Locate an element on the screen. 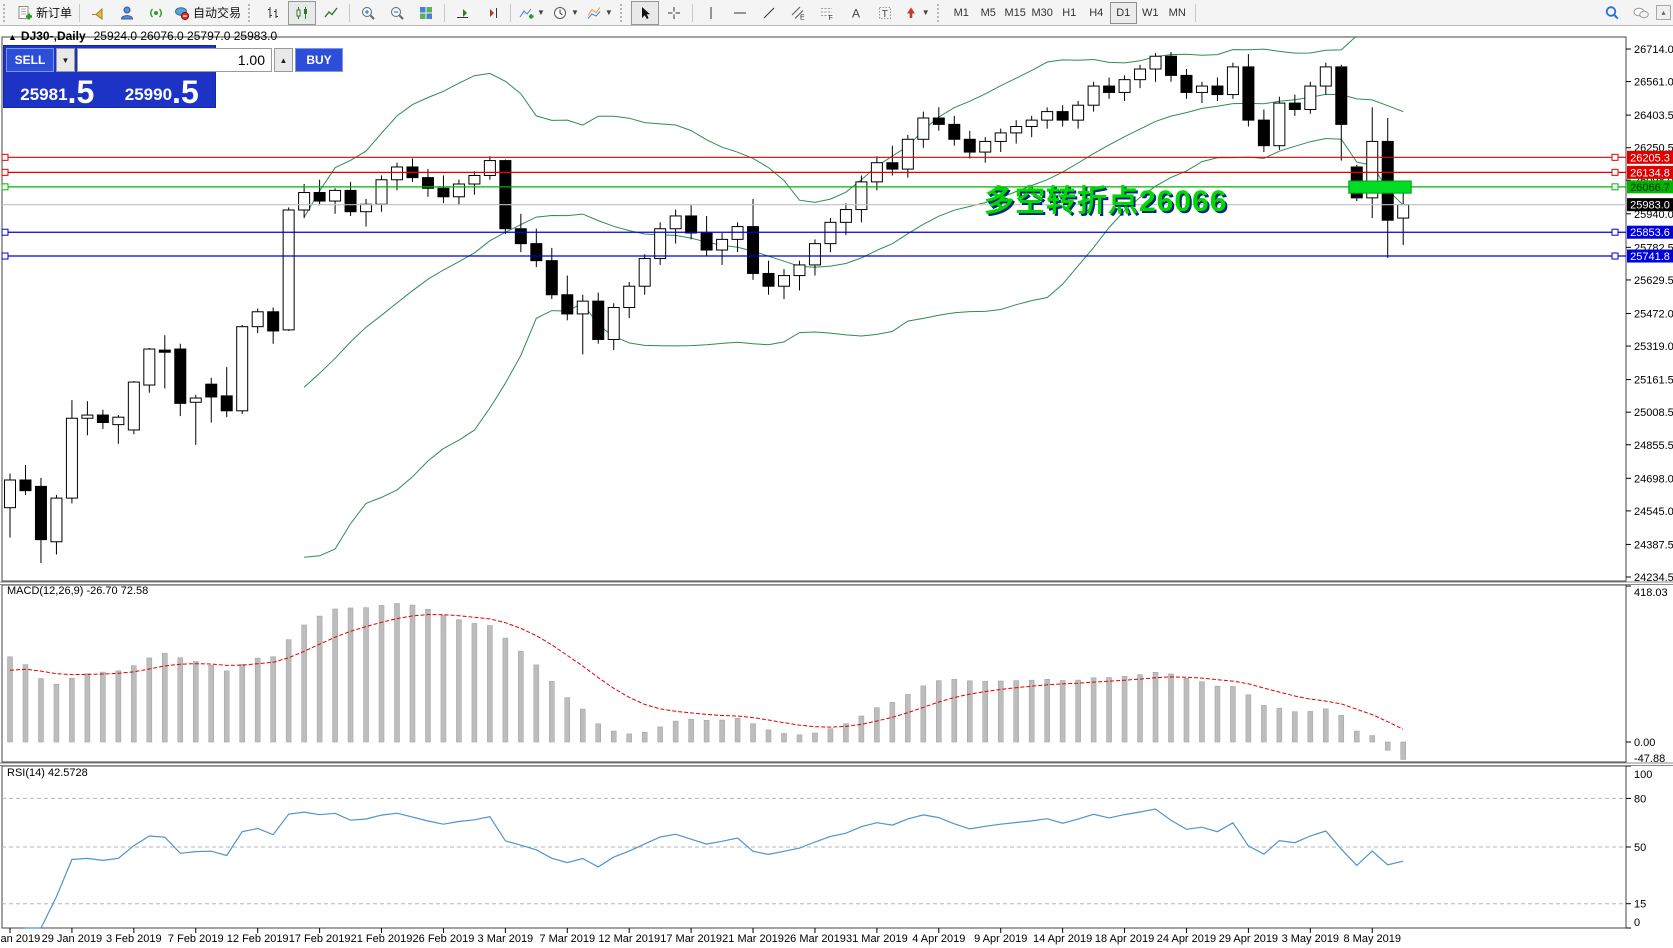 Image resolution: width=1673 pixels, height=948 pixels. chart-annotation-text: 多空转折点26066 is located at coordinates (1106, 201).